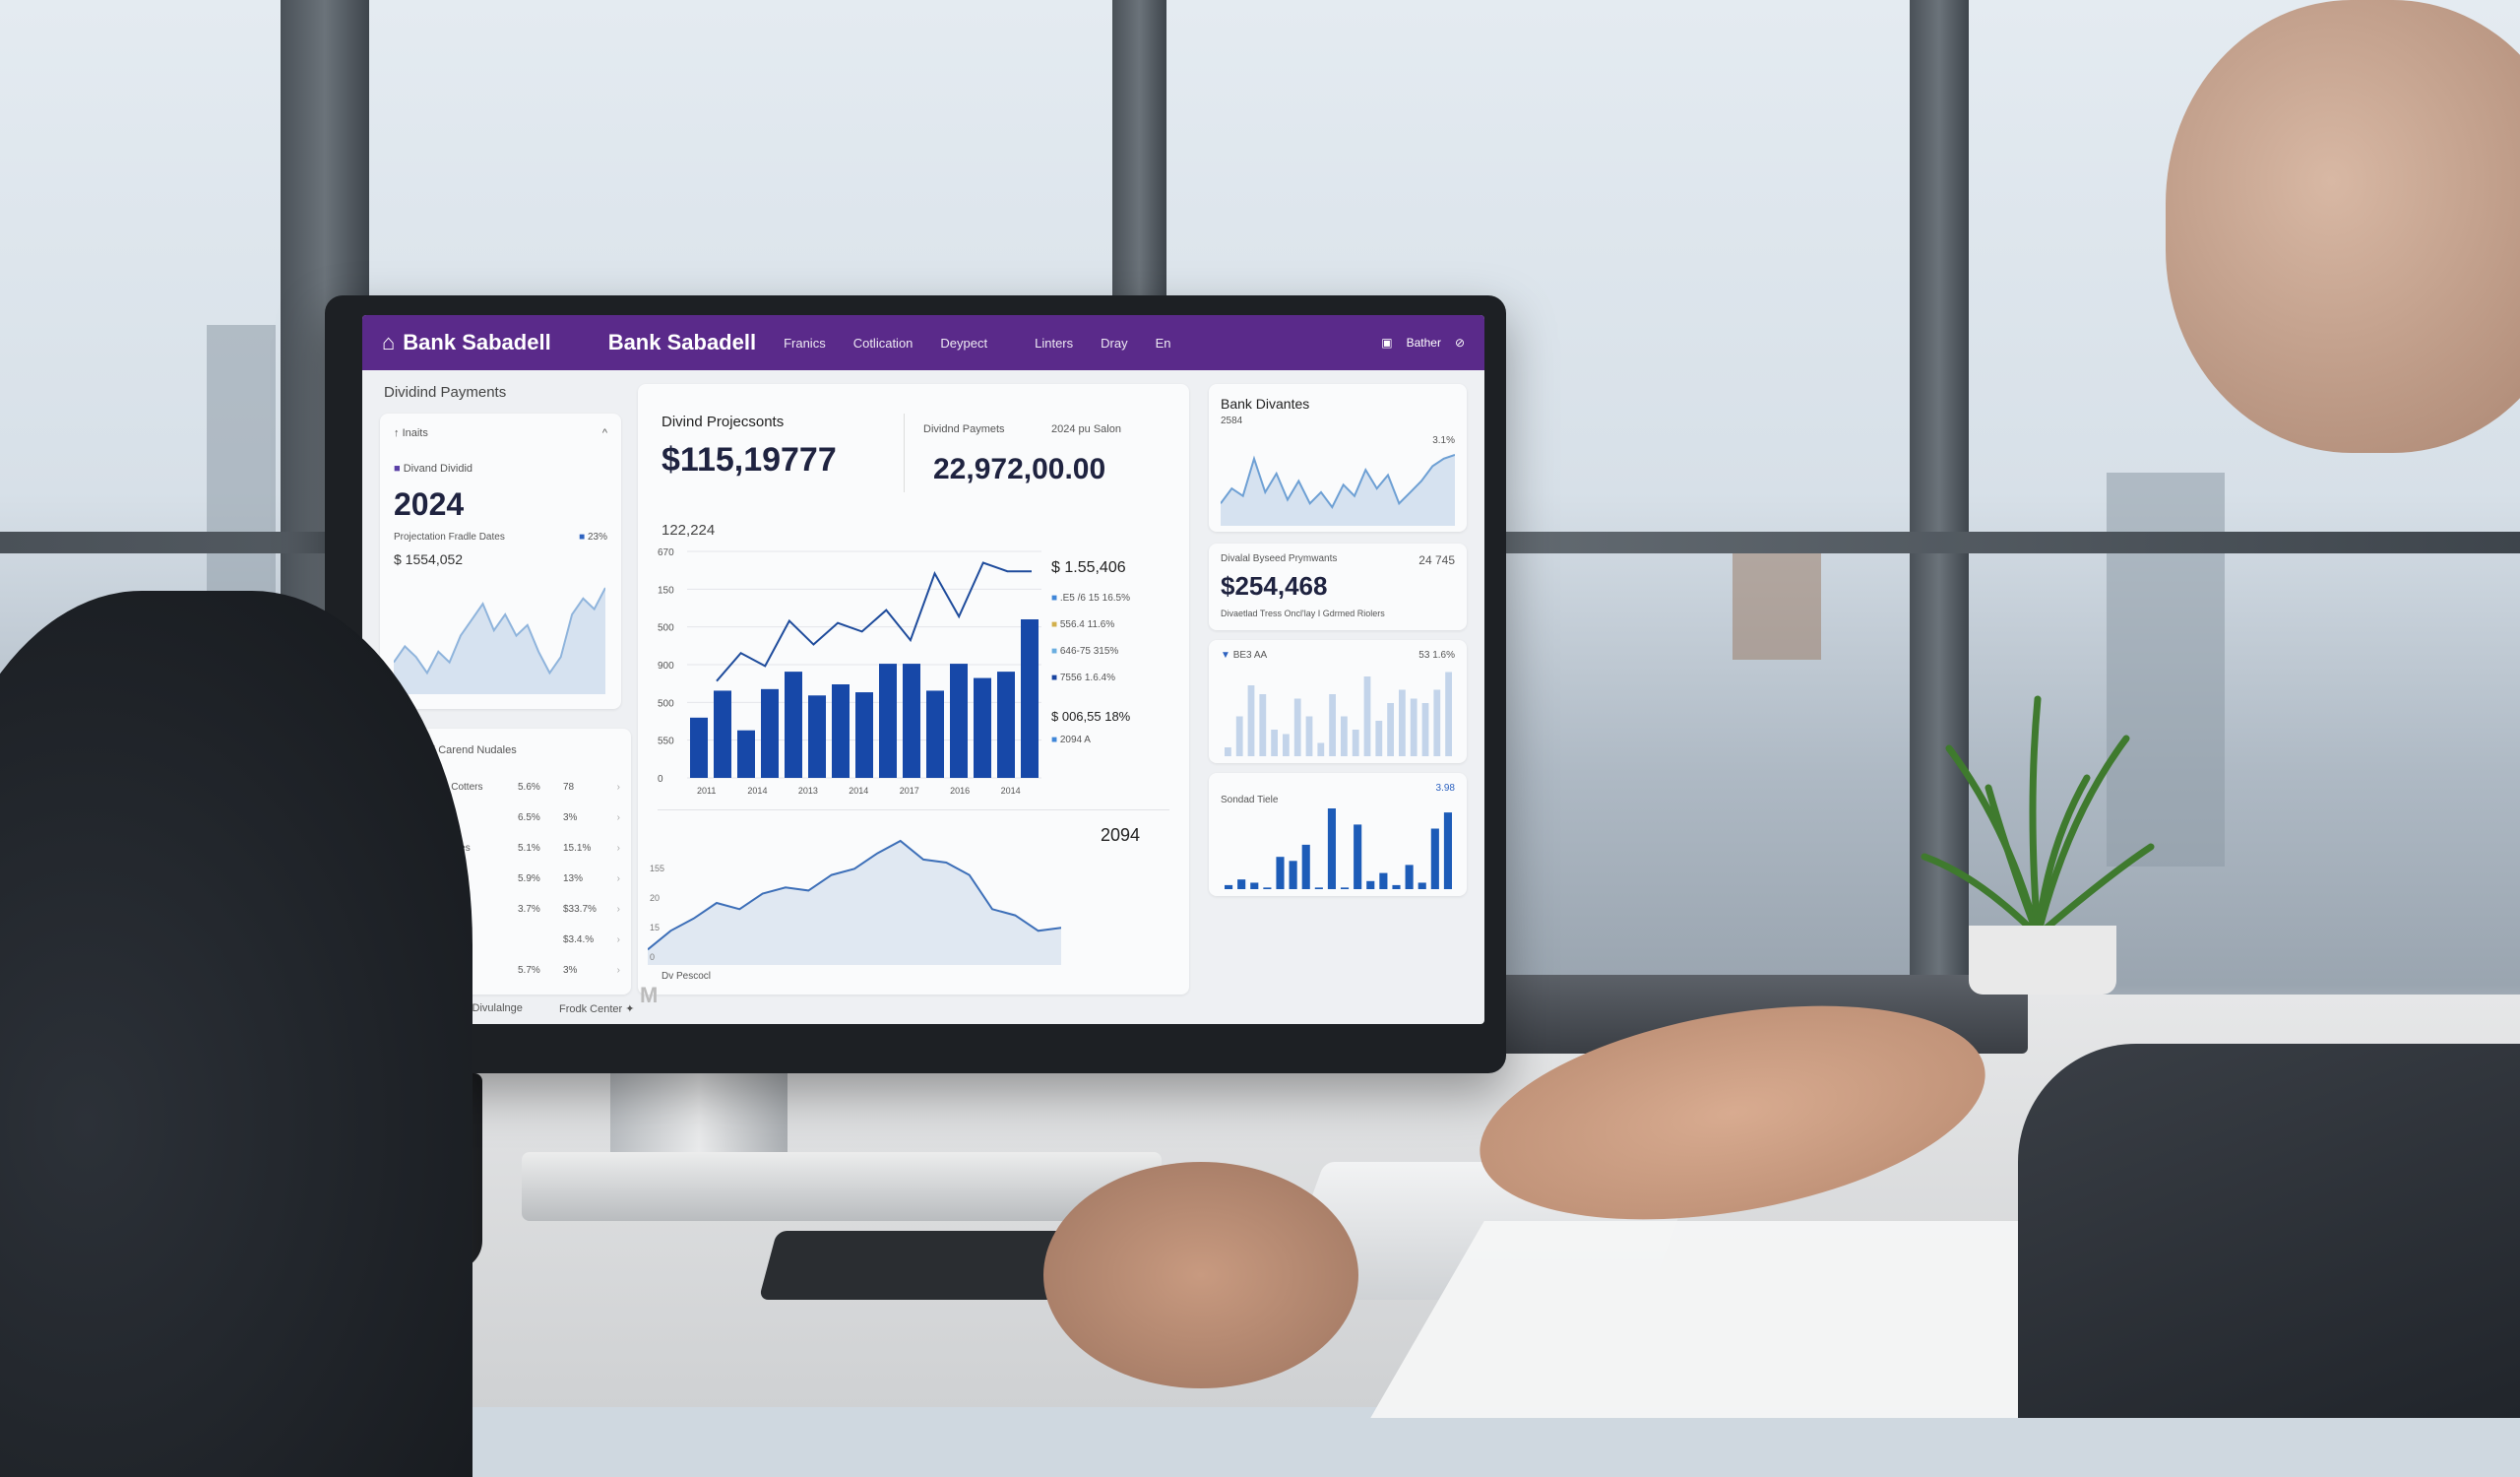 The width and height of the screenshot is (2520, 1477). I want to click on series-line, so click(854, 895).